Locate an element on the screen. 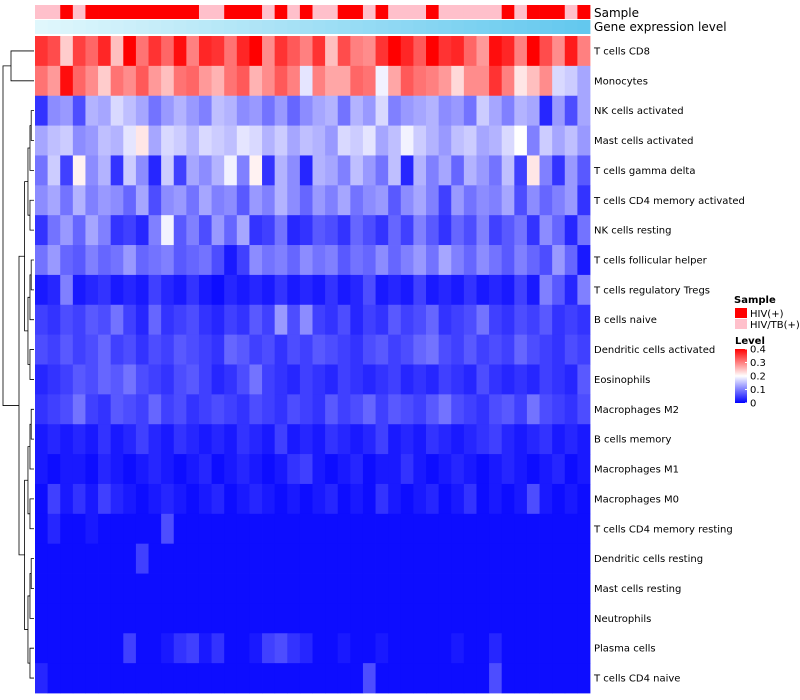  dendrogram-branch is located at coordinates (31, 148).